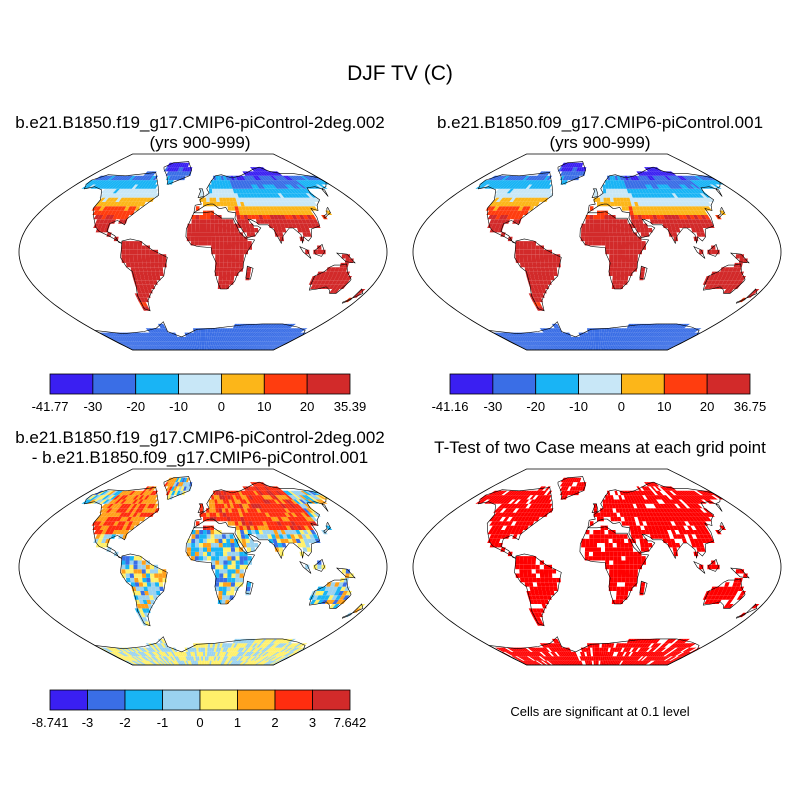 This screenshot has width=800, height=800. What do you see at coordinates (264, 406) in the screenshot?
I see `colorbar-case1-label: 10` at bounding box center [264, 406].